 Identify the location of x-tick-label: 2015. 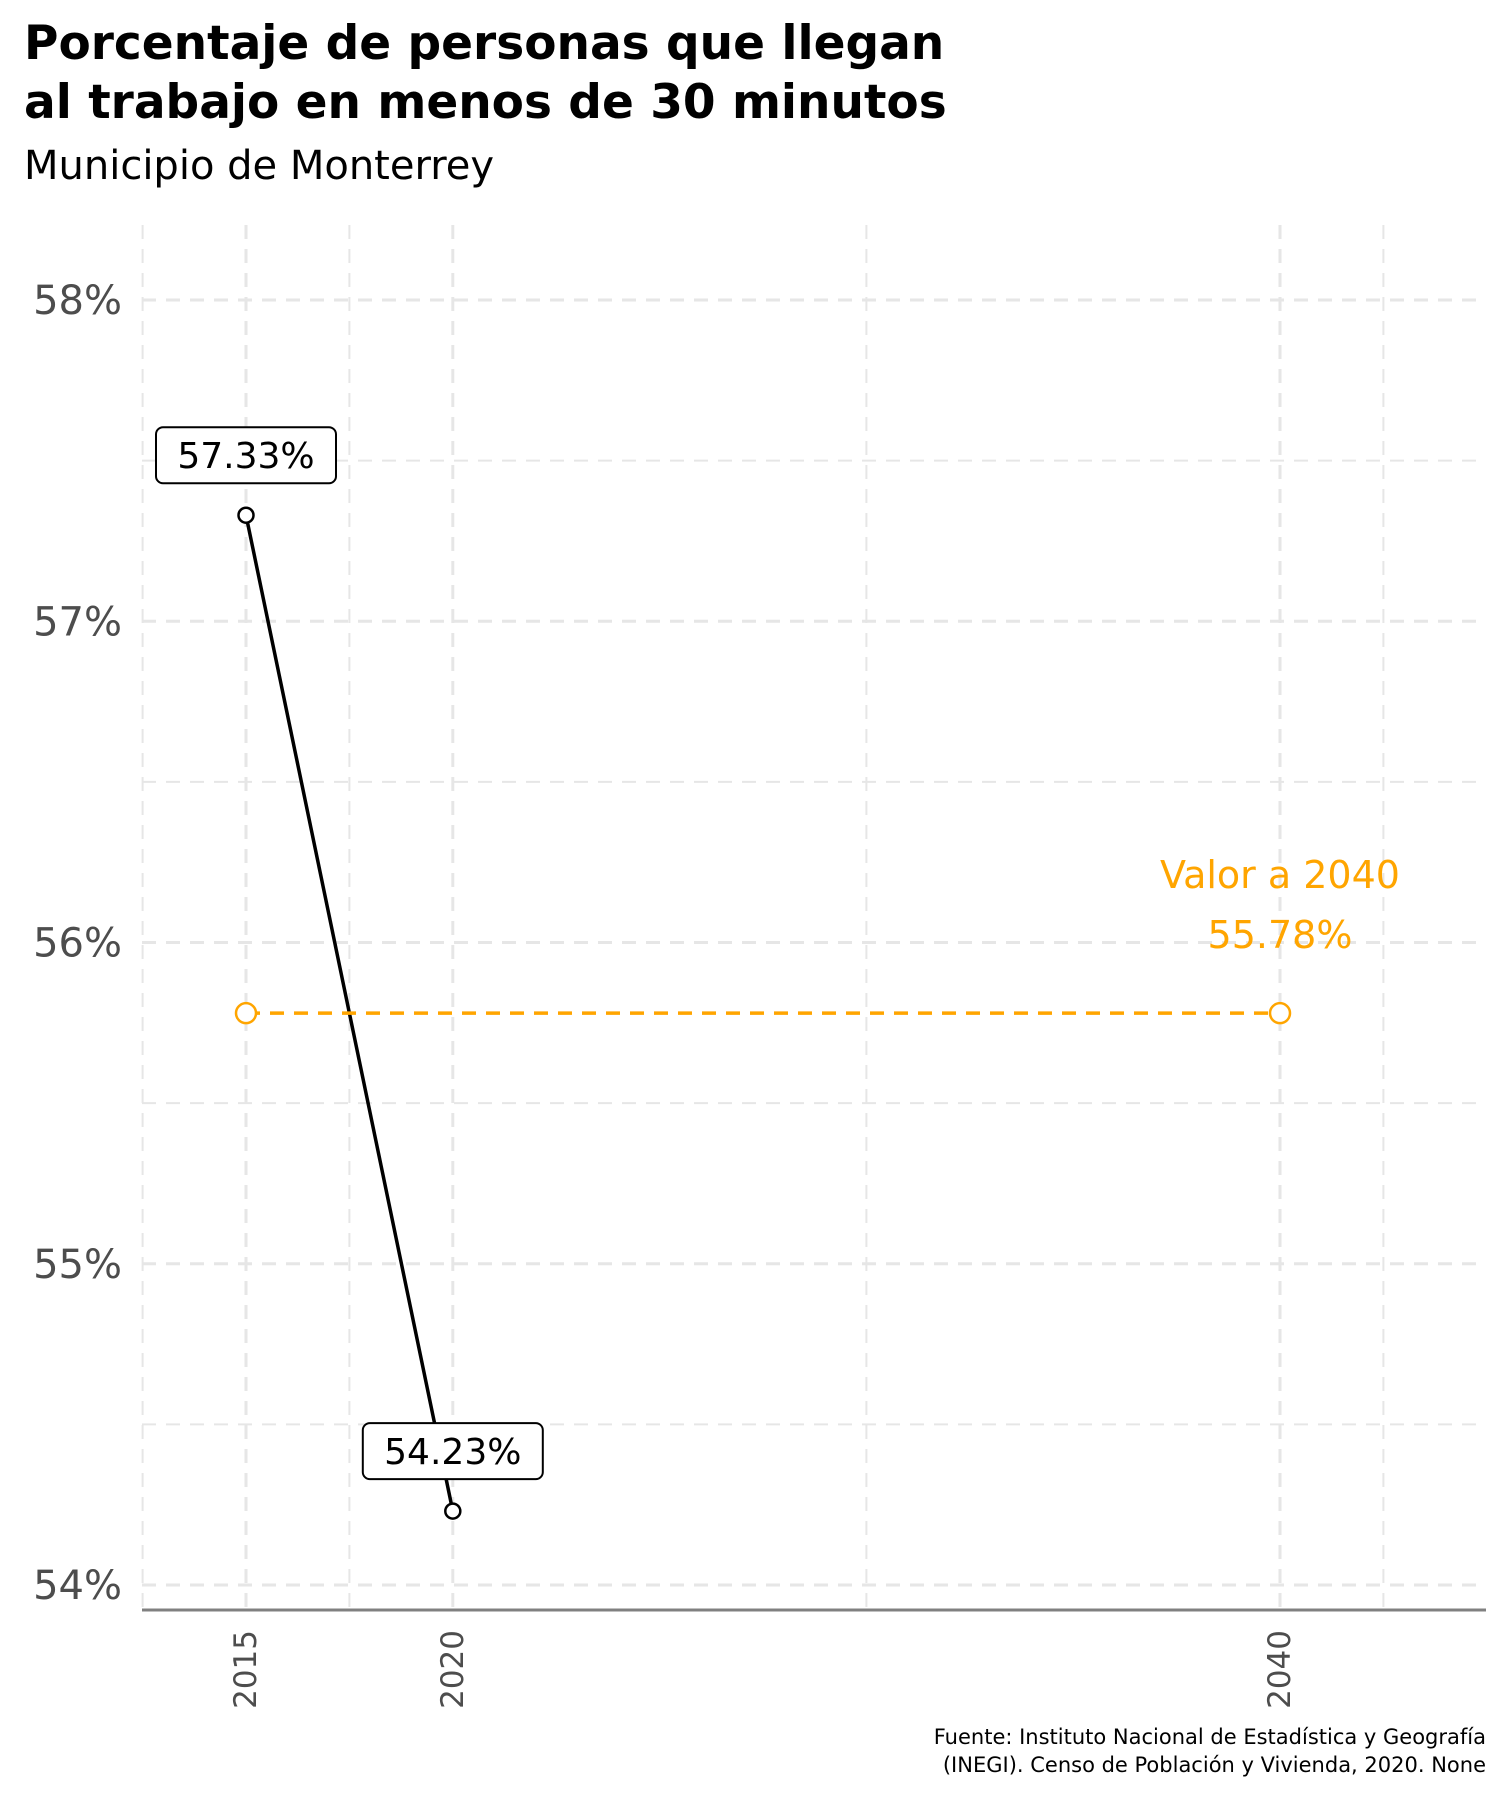
(246, 1669).